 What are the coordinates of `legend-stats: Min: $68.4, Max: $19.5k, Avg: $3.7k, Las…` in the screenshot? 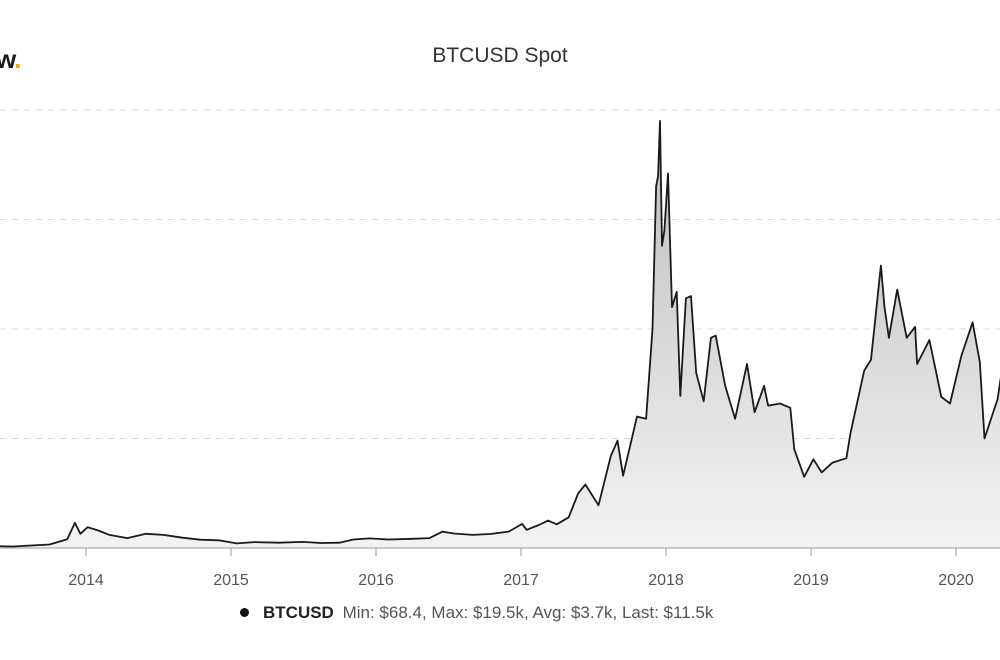 It's located at (528, 612).